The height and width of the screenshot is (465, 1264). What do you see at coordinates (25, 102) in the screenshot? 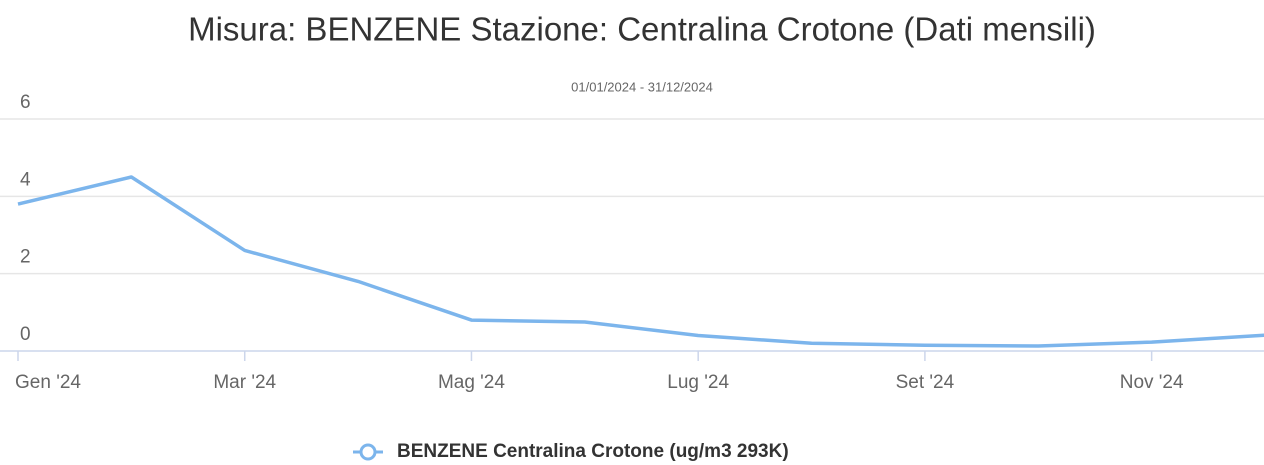
I see `y-tick-label: 6` at bounding box center [25, 102].